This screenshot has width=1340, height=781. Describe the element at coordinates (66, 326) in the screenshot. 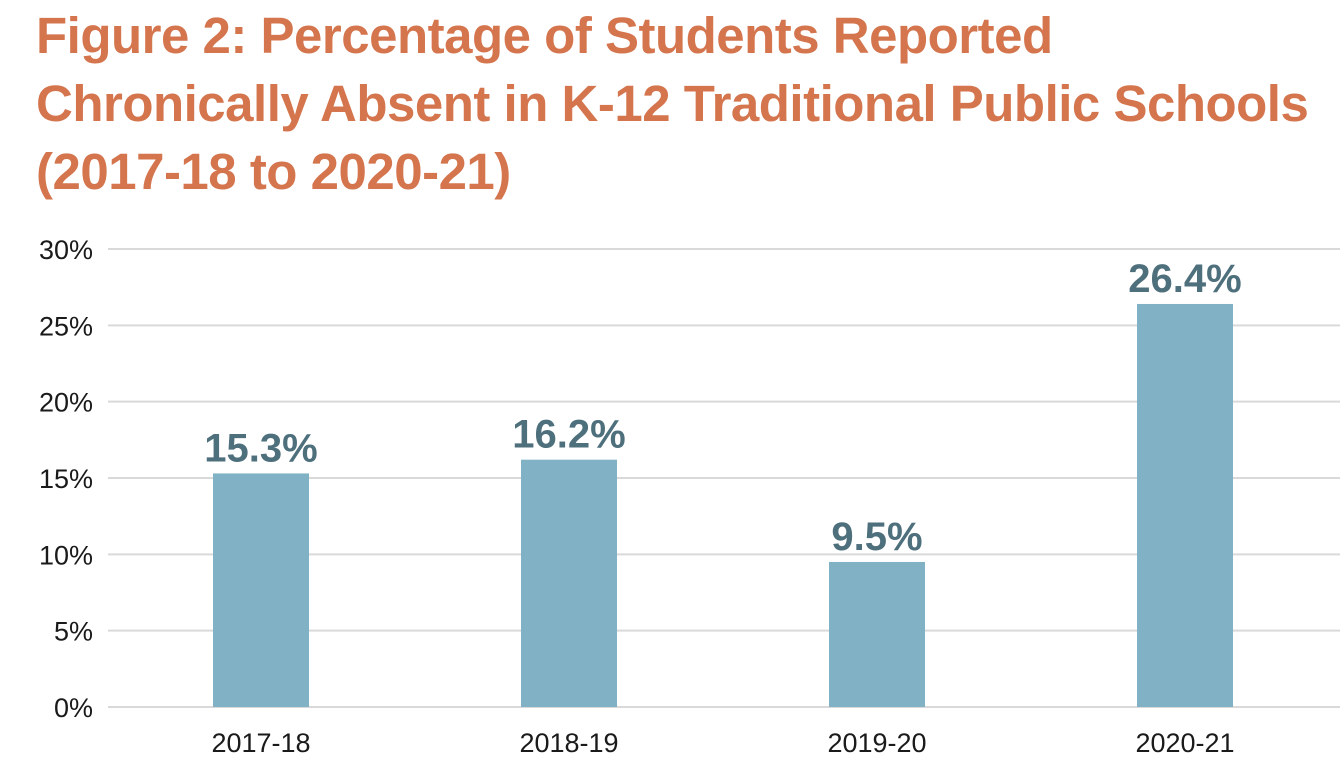

I see `y-tick-label: 25%` at that location.